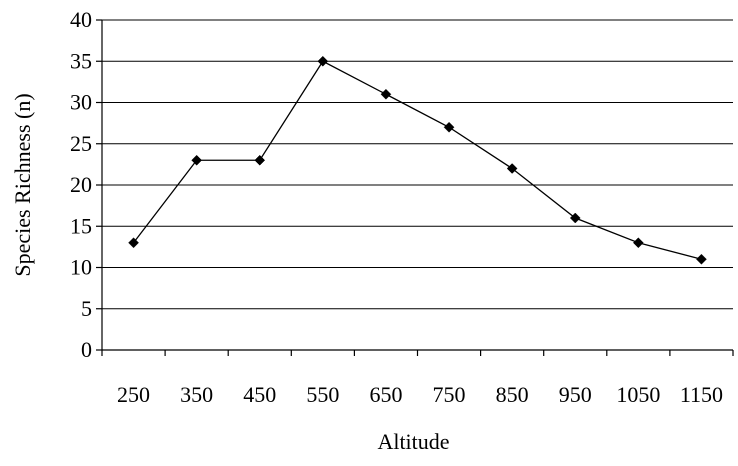  What do you see at coordinates (575, 394) in the screenshot?
I see `x-tick-label-950: 950` at bounding box center [575, 394].